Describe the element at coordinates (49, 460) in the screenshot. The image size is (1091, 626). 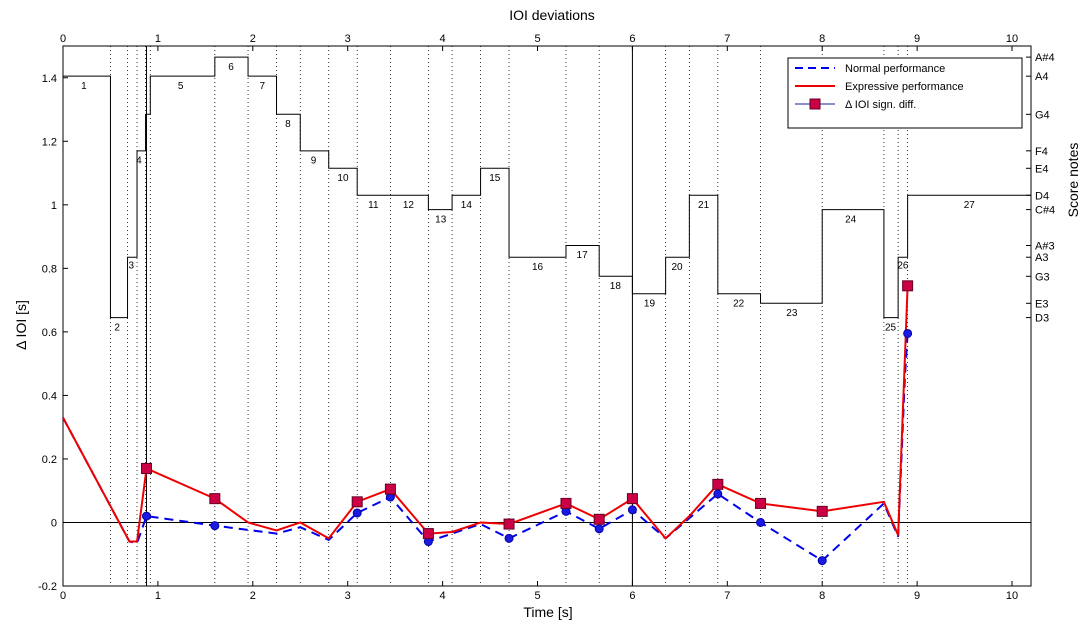
I see `y-tick-label: 0.2` at that location.